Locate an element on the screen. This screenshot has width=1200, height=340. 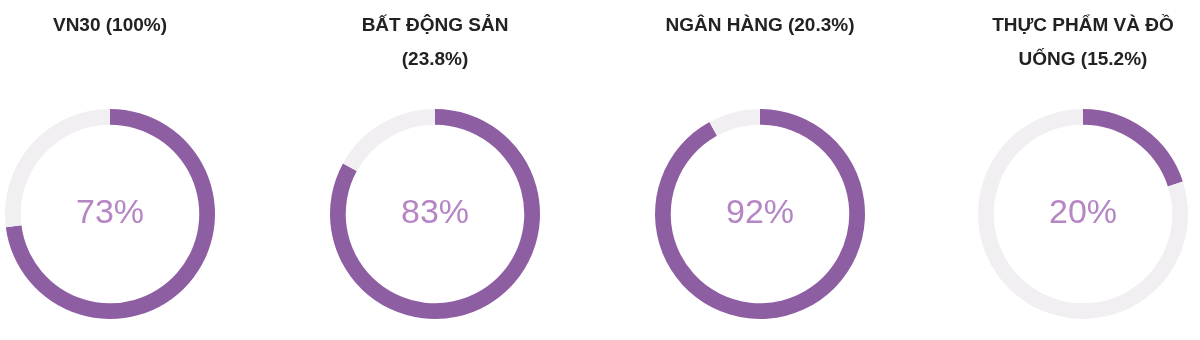
text: 92% is located at coordinates (760, 211).